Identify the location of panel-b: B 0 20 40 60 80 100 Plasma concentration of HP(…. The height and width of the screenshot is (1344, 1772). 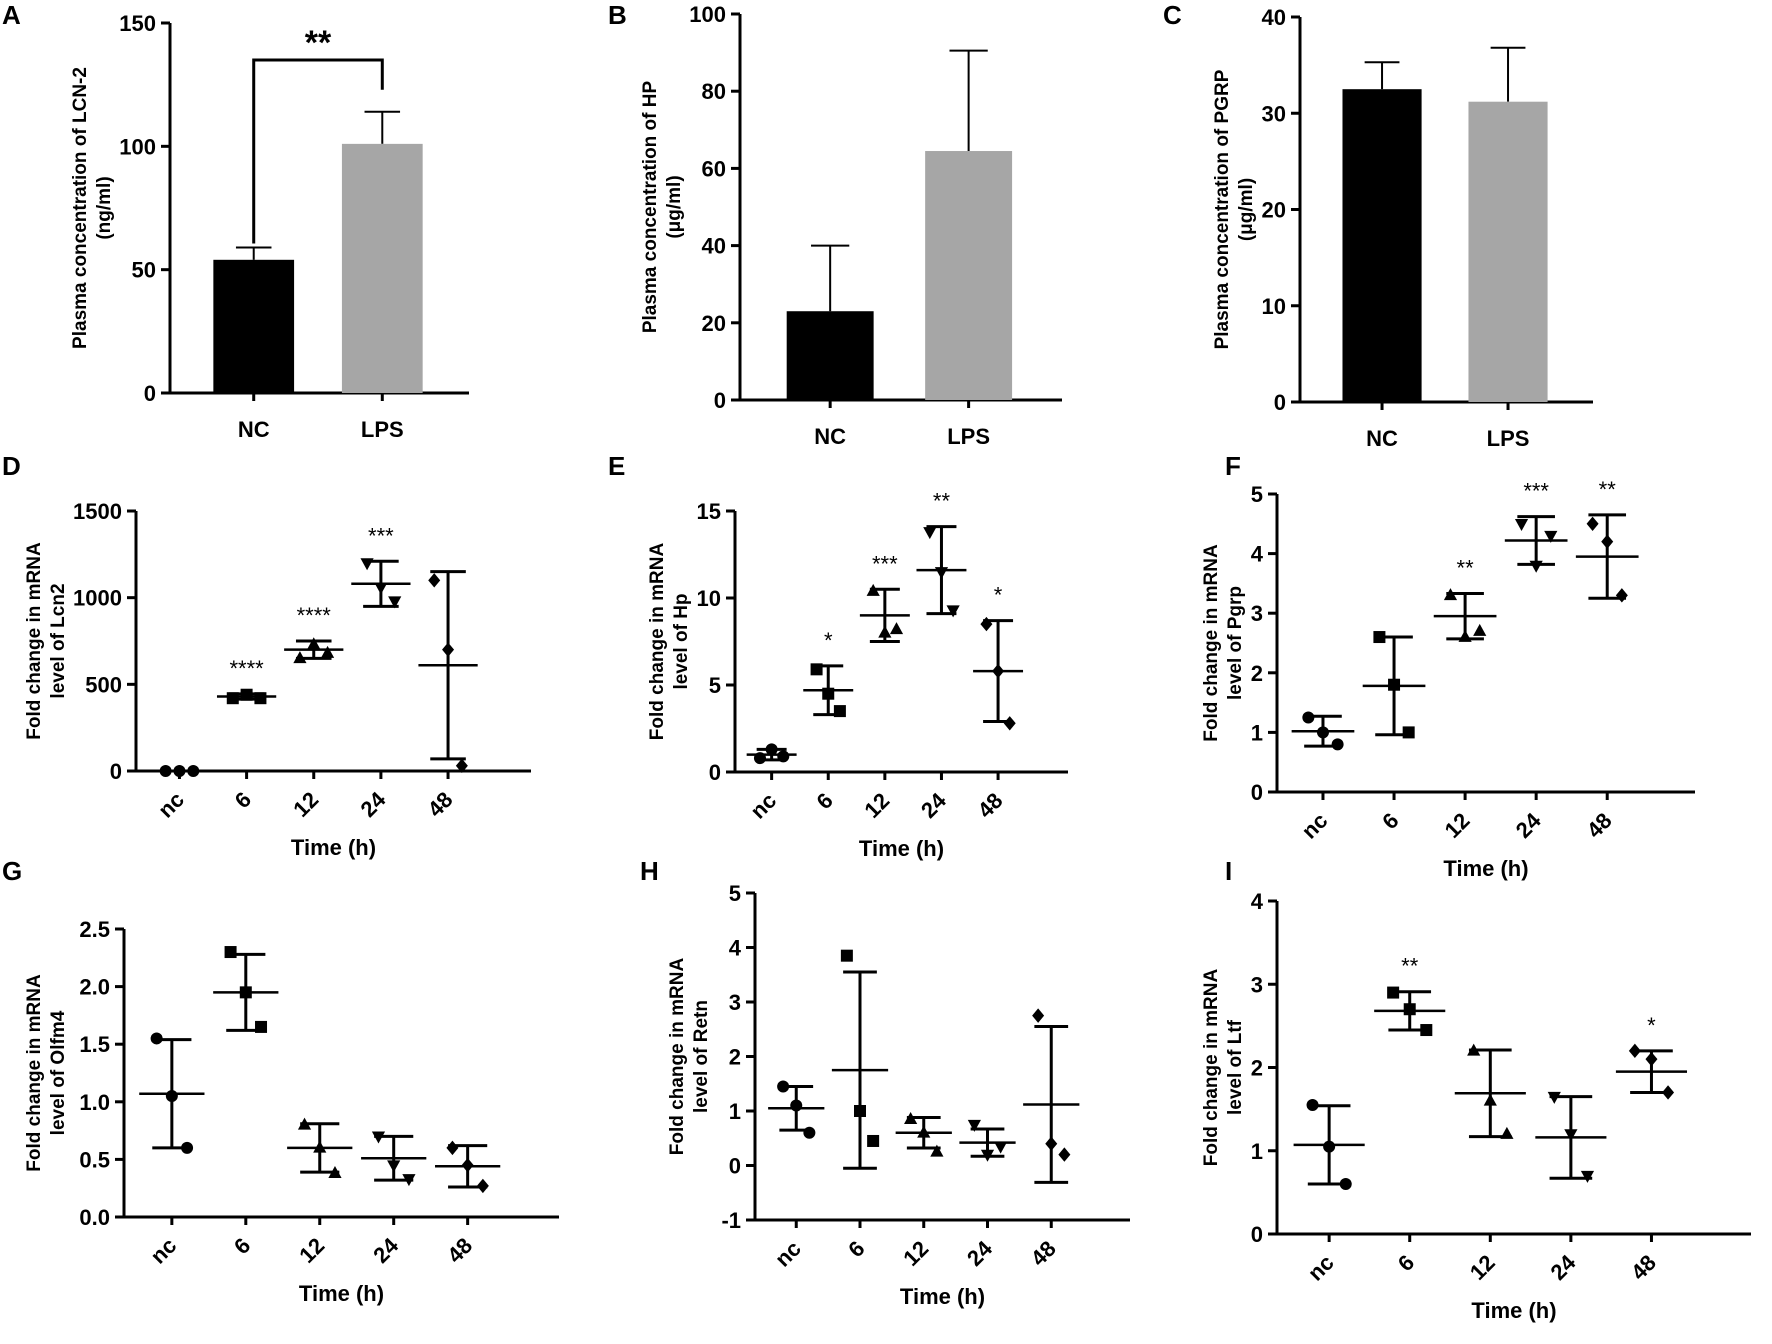
(835, 224).